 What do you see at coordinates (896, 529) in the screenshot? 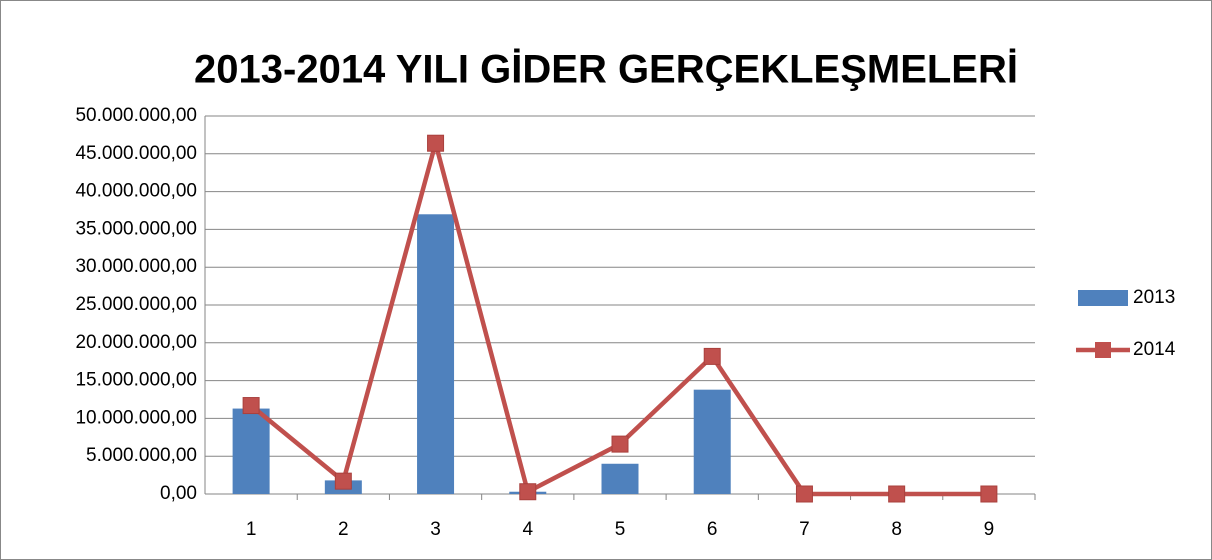
I see `x-tick-label: 8` at bounding box center [896, 529].